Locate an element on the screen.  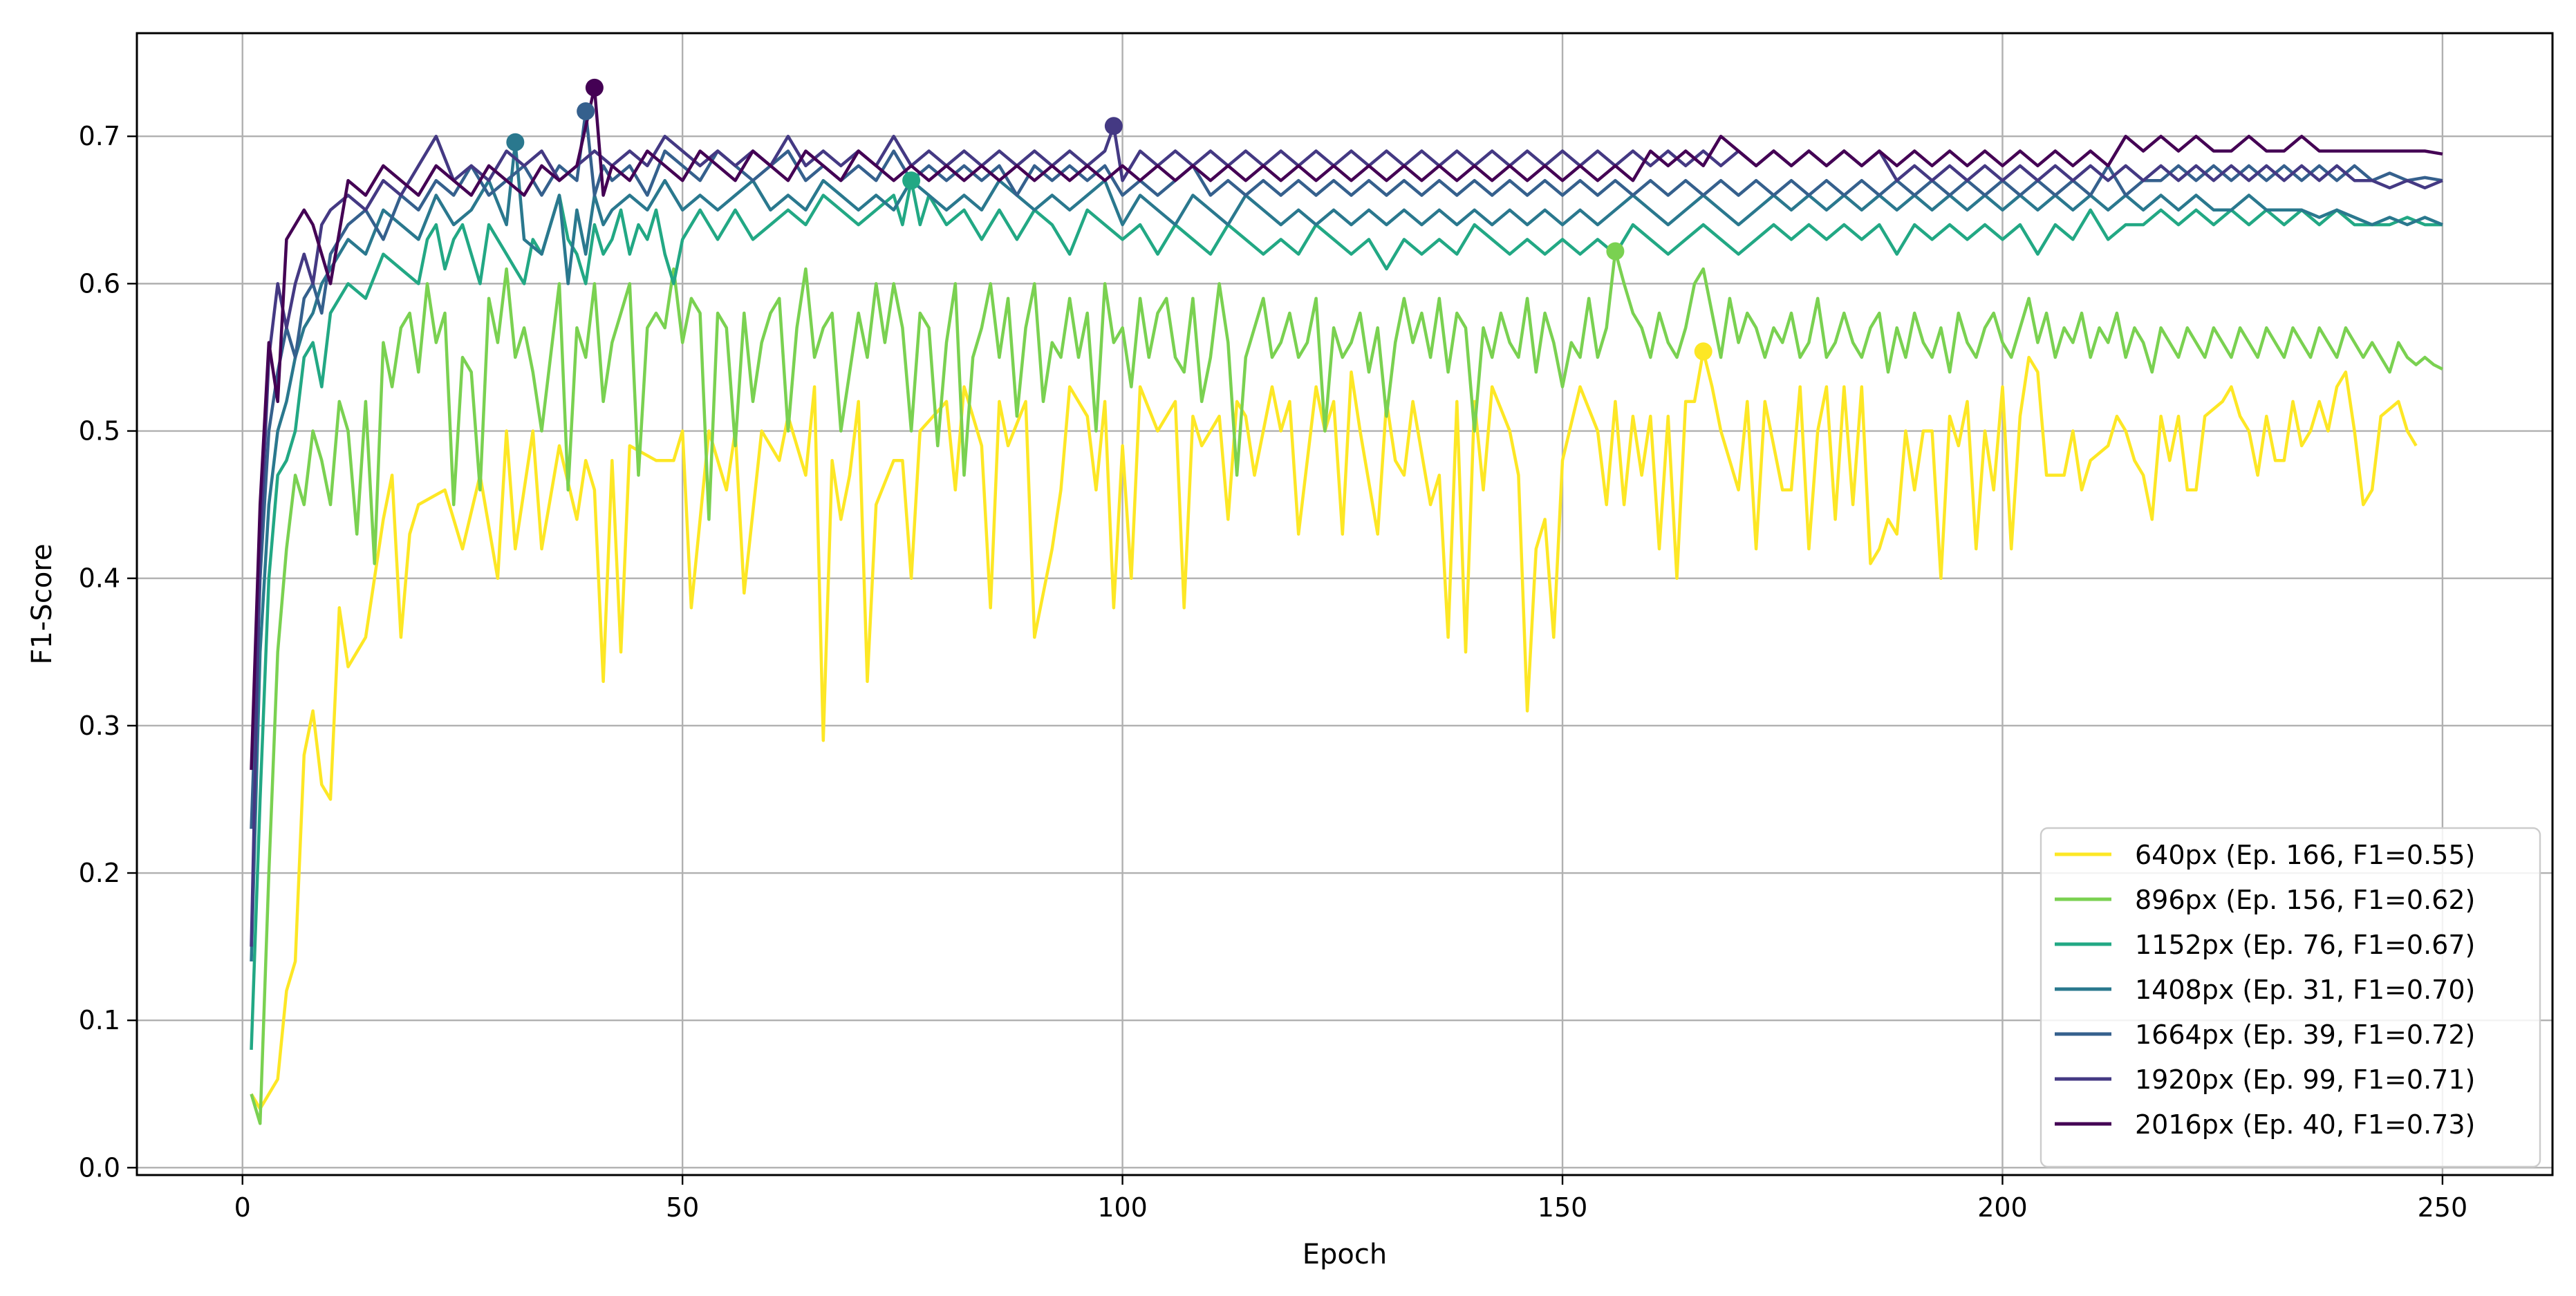
y-tick-label: 0.3 is located at coordinates (99, 726).